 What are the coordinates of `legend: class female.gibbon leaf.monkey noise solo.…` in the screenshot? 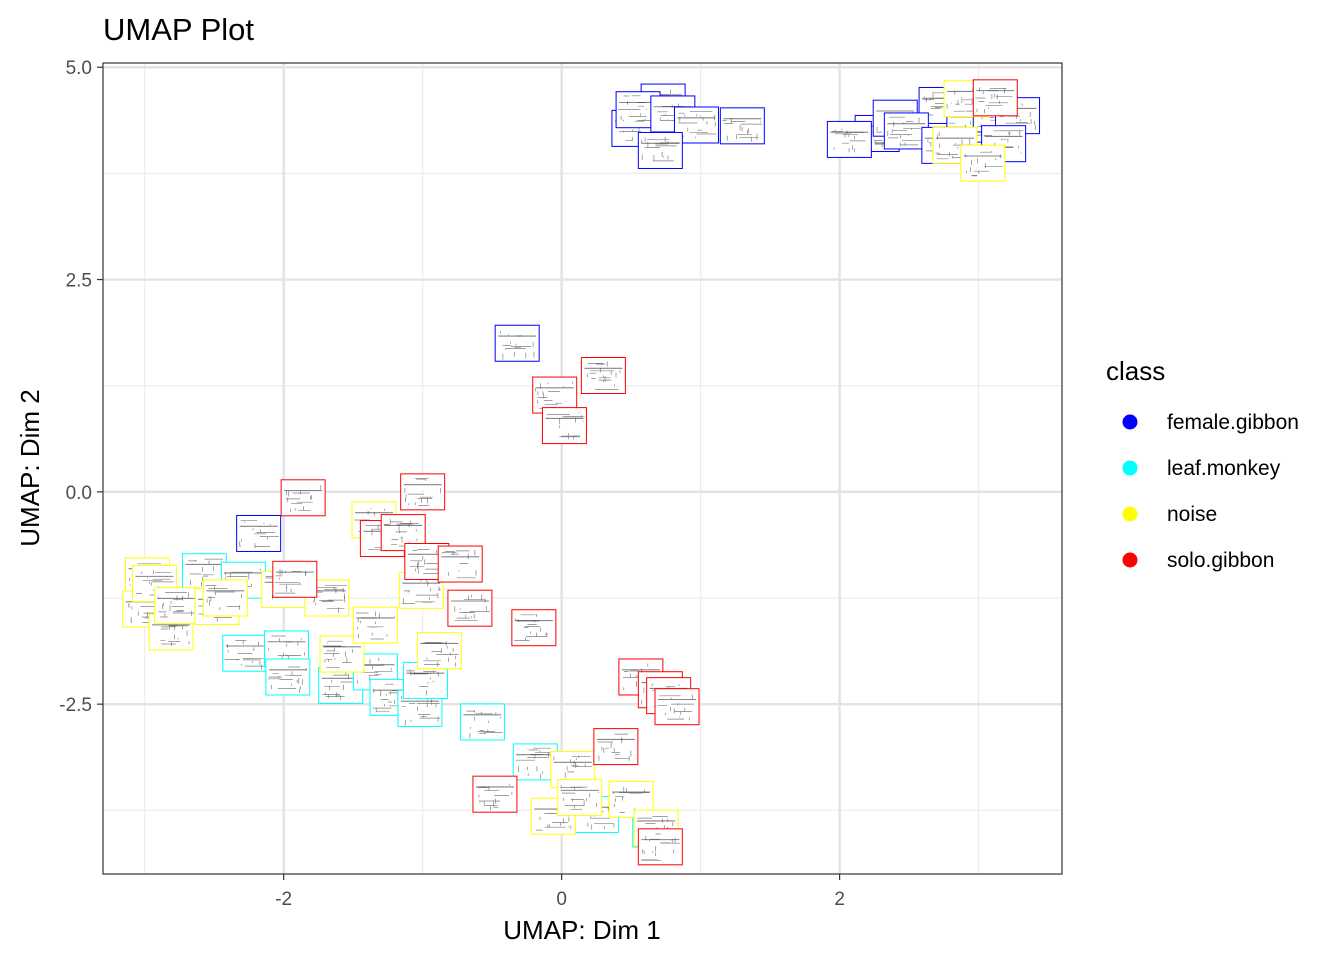 It's located at (1202, 464).